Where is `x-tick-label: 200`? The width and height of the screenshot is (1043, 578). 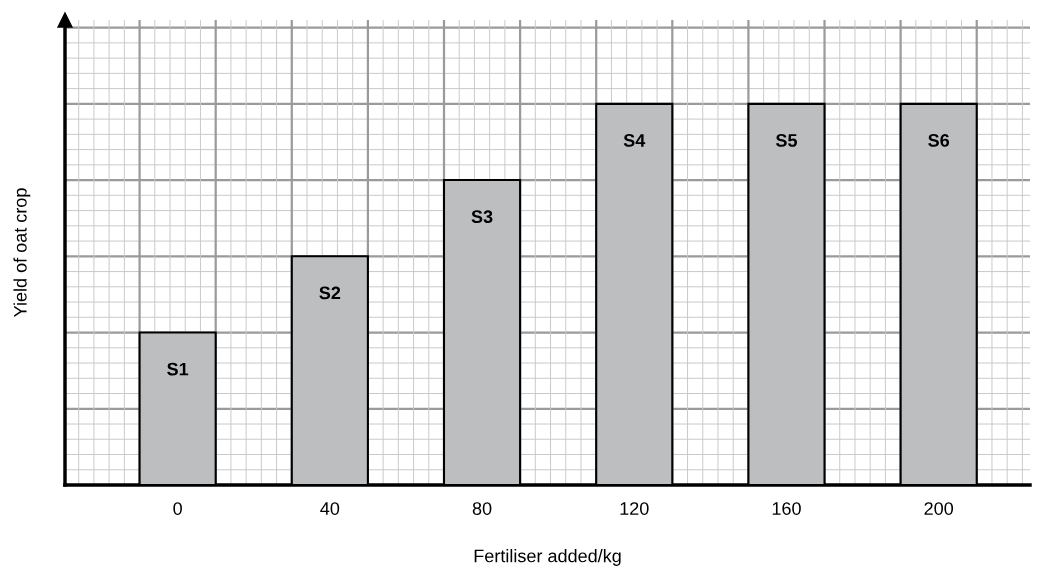
x-tick-label: 200 is located at coordinates (939, 508).